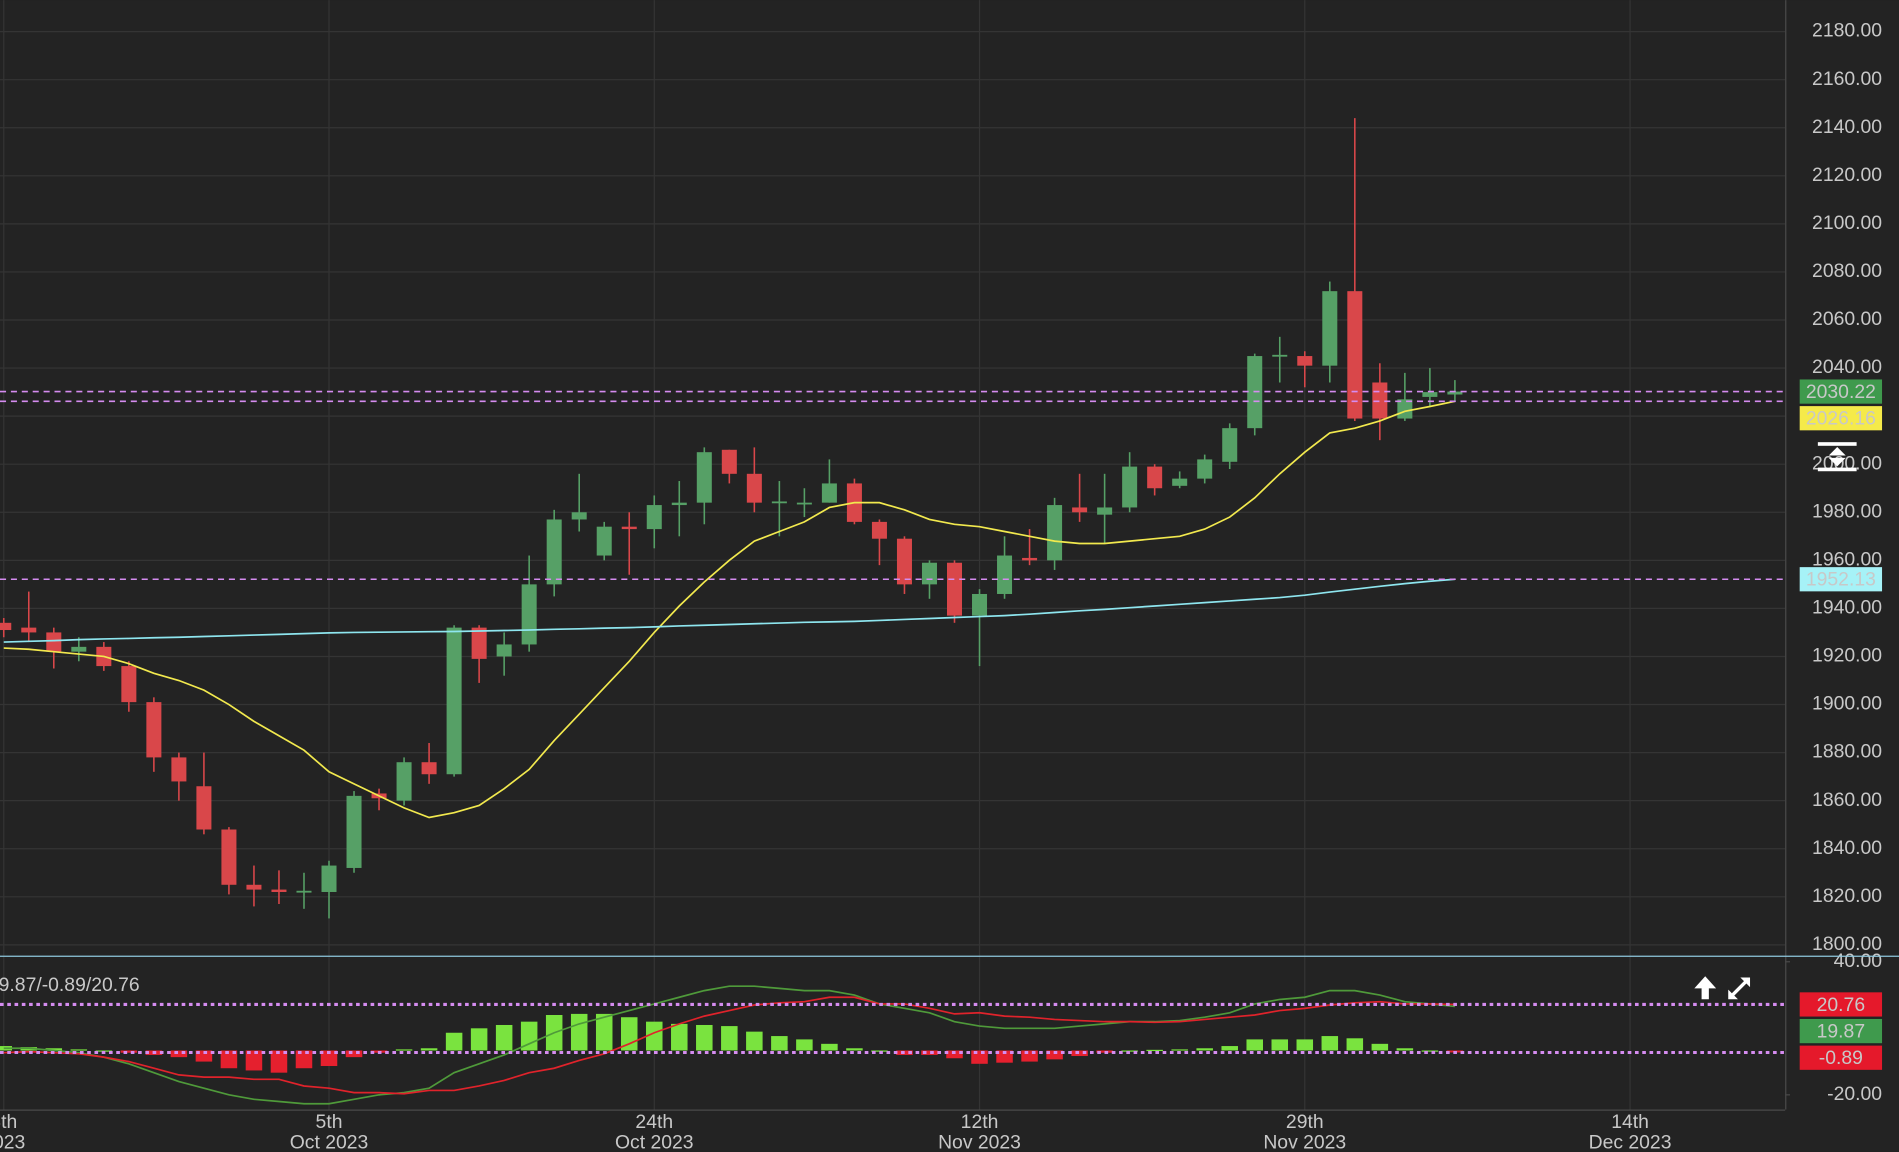 The width and height of the screenshot is (1899, 1152). Describe the element at coordinates (1304, 1142) in the screenshot. I see `x-tick-sublabel: Nov 2023` at that location.